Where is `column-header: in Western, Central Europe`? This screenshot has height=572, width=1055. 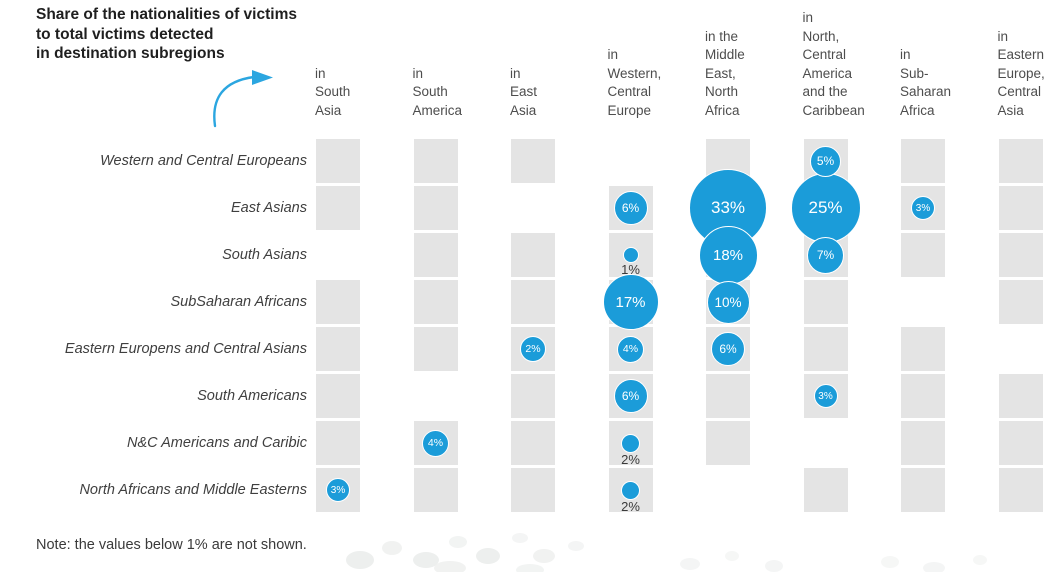
column-header: in Western, Central Europe is located at coordinates (634, 82).